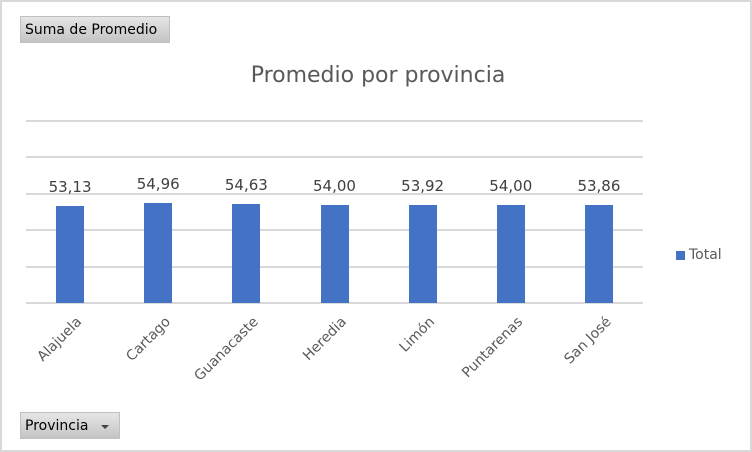 This screenshot has width=752, height=452. Describe the element at coordinates (158, 183) in the screenshot. I see `data-label: 54,96` at that location.